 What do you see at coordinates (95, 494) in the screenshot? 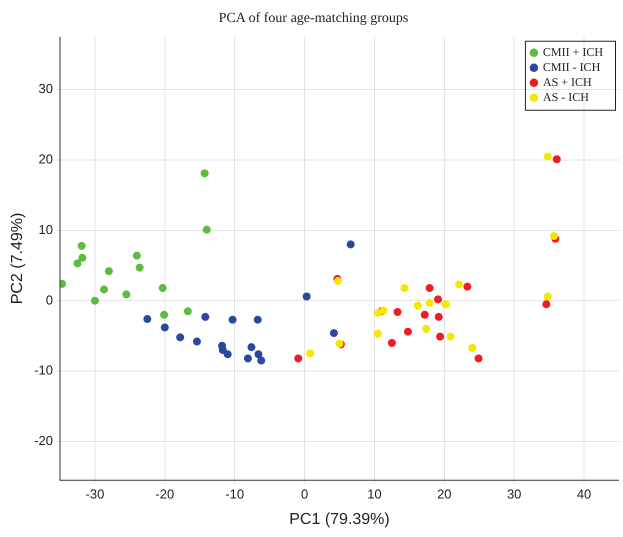
I see `x-tick-label: -30` at bounding box center [95, 494].